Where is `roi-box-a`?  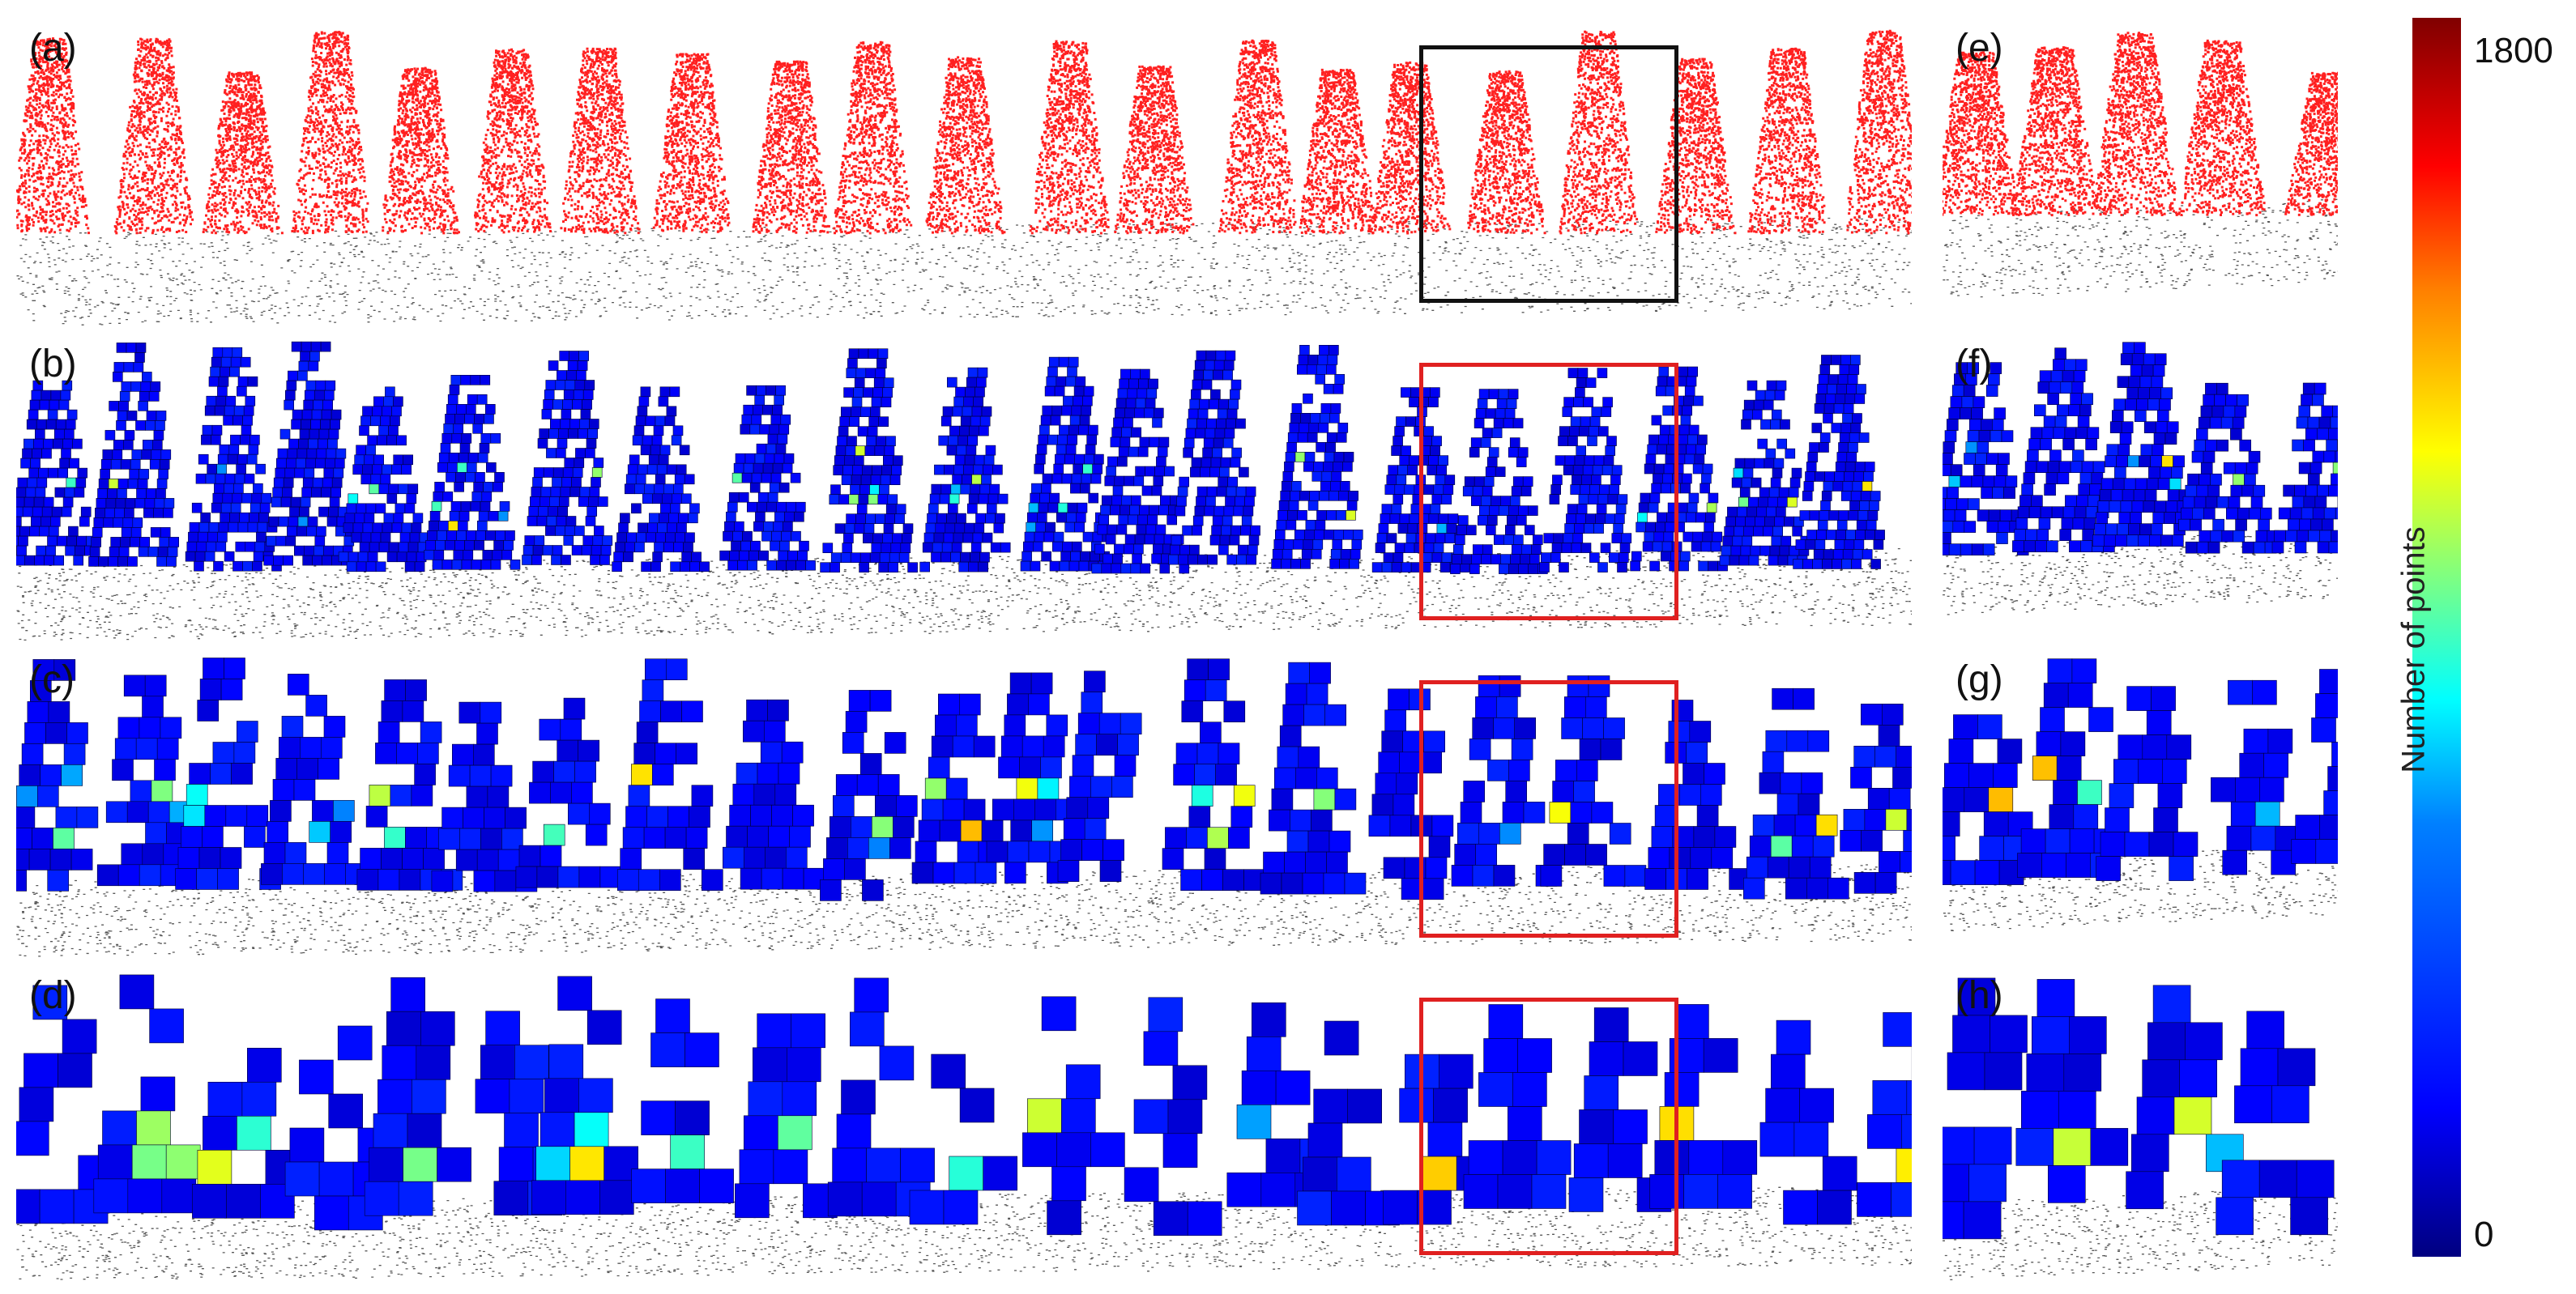 roi-box-a is located at coordinates (1548, 174).